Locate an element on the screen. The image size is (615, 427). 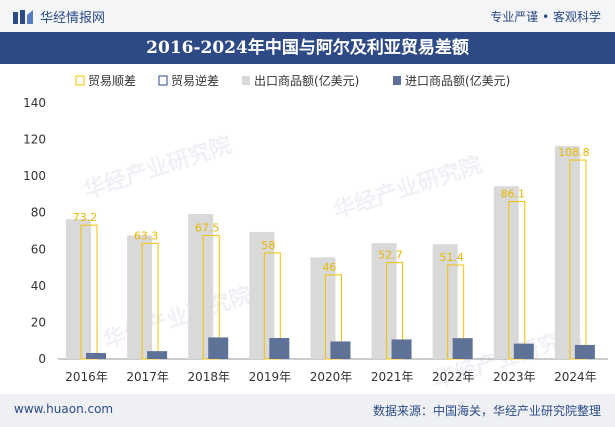
legend-label: 出口商品额(亿美元) is located at coordinates (306, 80).